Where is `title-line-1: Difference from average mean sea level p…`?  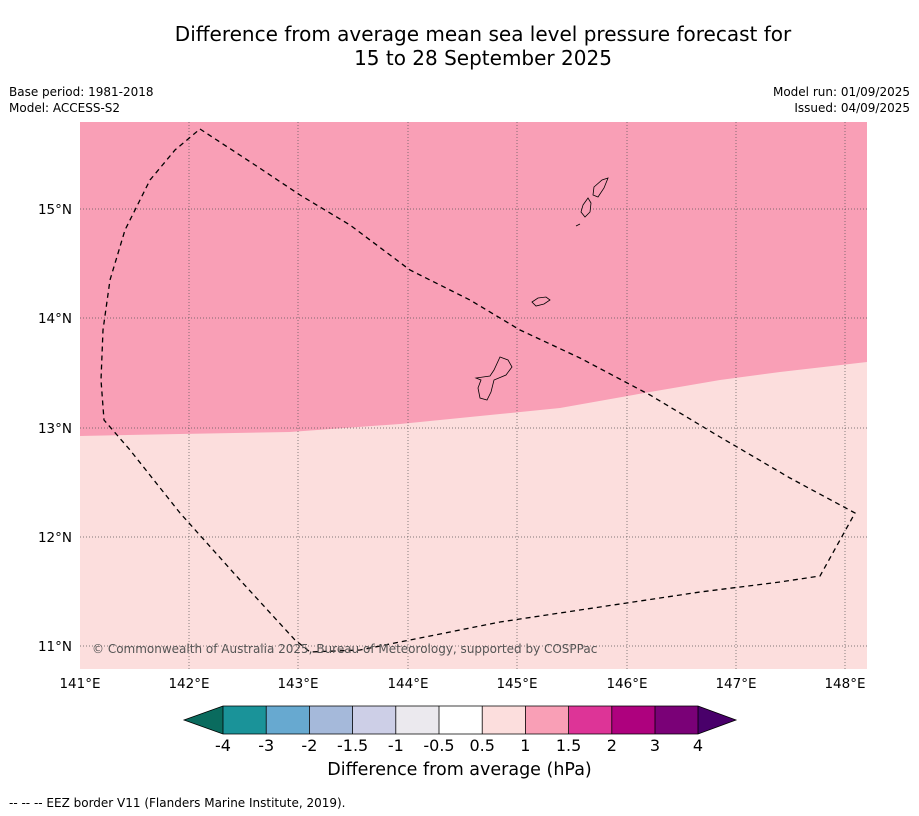
title-line-1: Difference from average mean sea level p… is located at coordinates (483, 34).